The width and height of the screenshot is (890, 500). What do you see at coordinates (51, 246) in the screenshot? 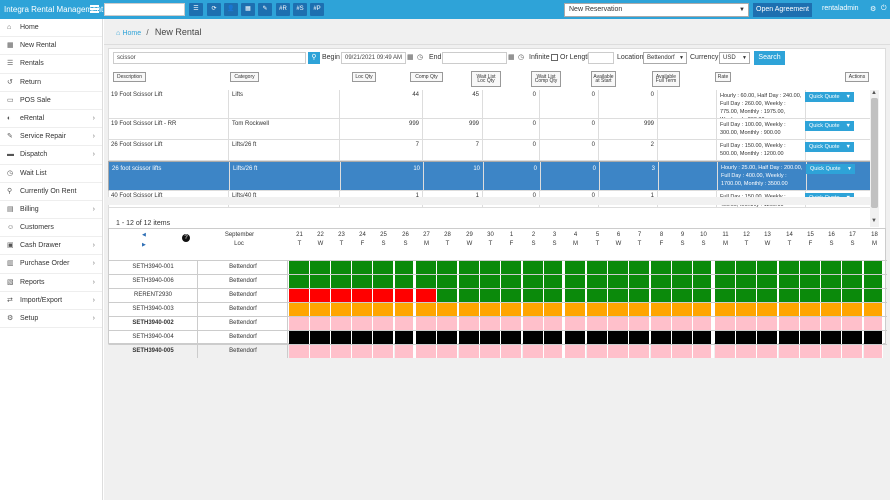
I see `sidebar-item-cash-drawer: ▣ Cash Drawer ›` at bounding box center [51, 246].